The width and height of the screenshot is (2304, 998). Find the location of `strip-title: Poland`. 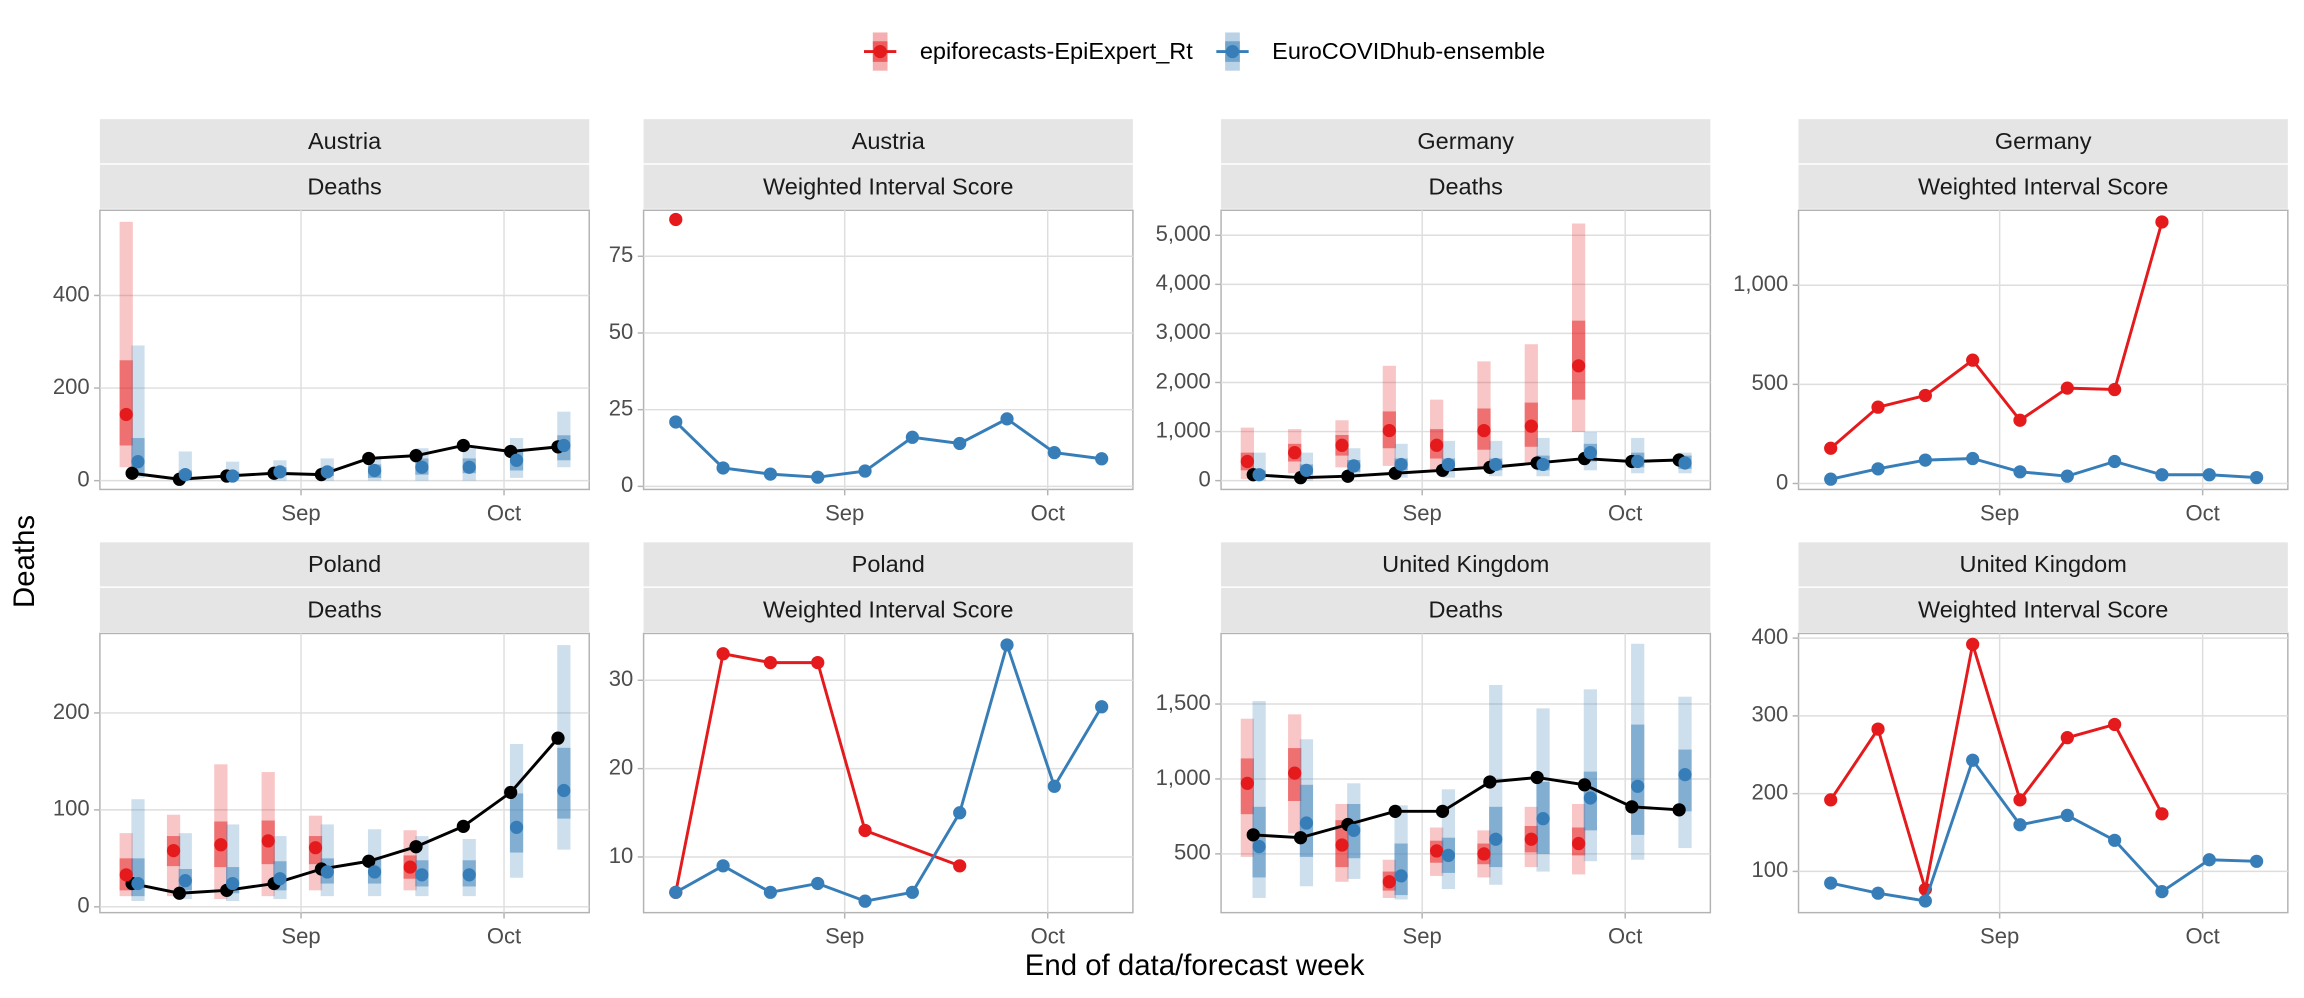

strip-title: Poland is located at coordinates (888, 564).